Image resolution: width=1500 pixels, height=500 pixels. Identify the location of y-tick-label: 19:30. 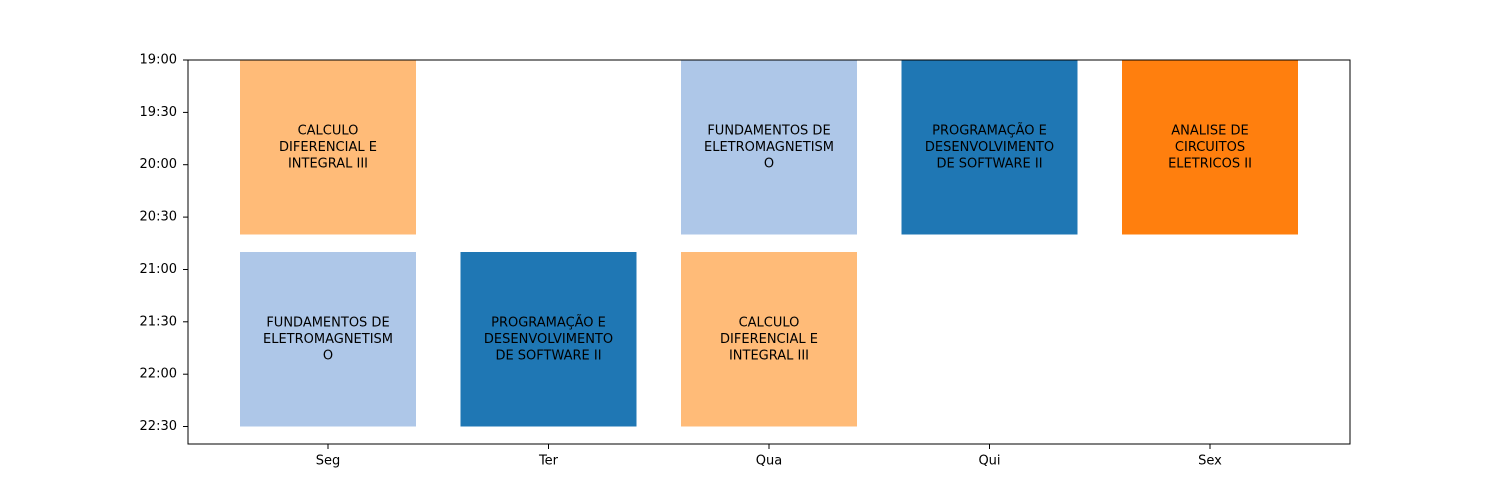
(158, 112).